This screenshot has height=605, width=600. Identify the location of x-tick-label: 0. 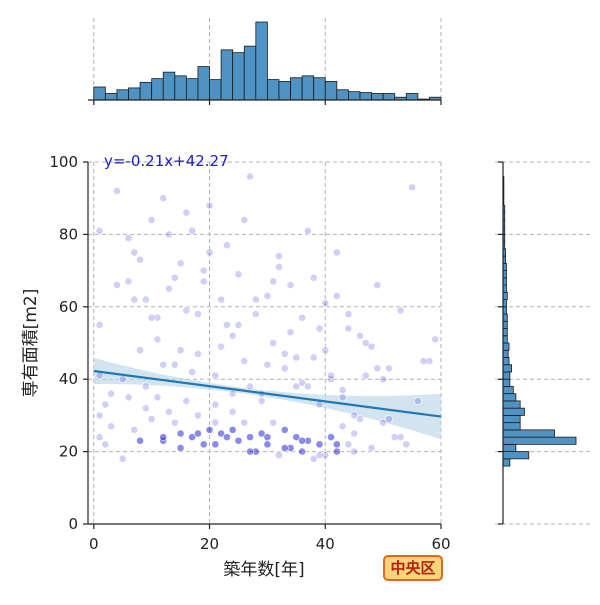
(94, 544).